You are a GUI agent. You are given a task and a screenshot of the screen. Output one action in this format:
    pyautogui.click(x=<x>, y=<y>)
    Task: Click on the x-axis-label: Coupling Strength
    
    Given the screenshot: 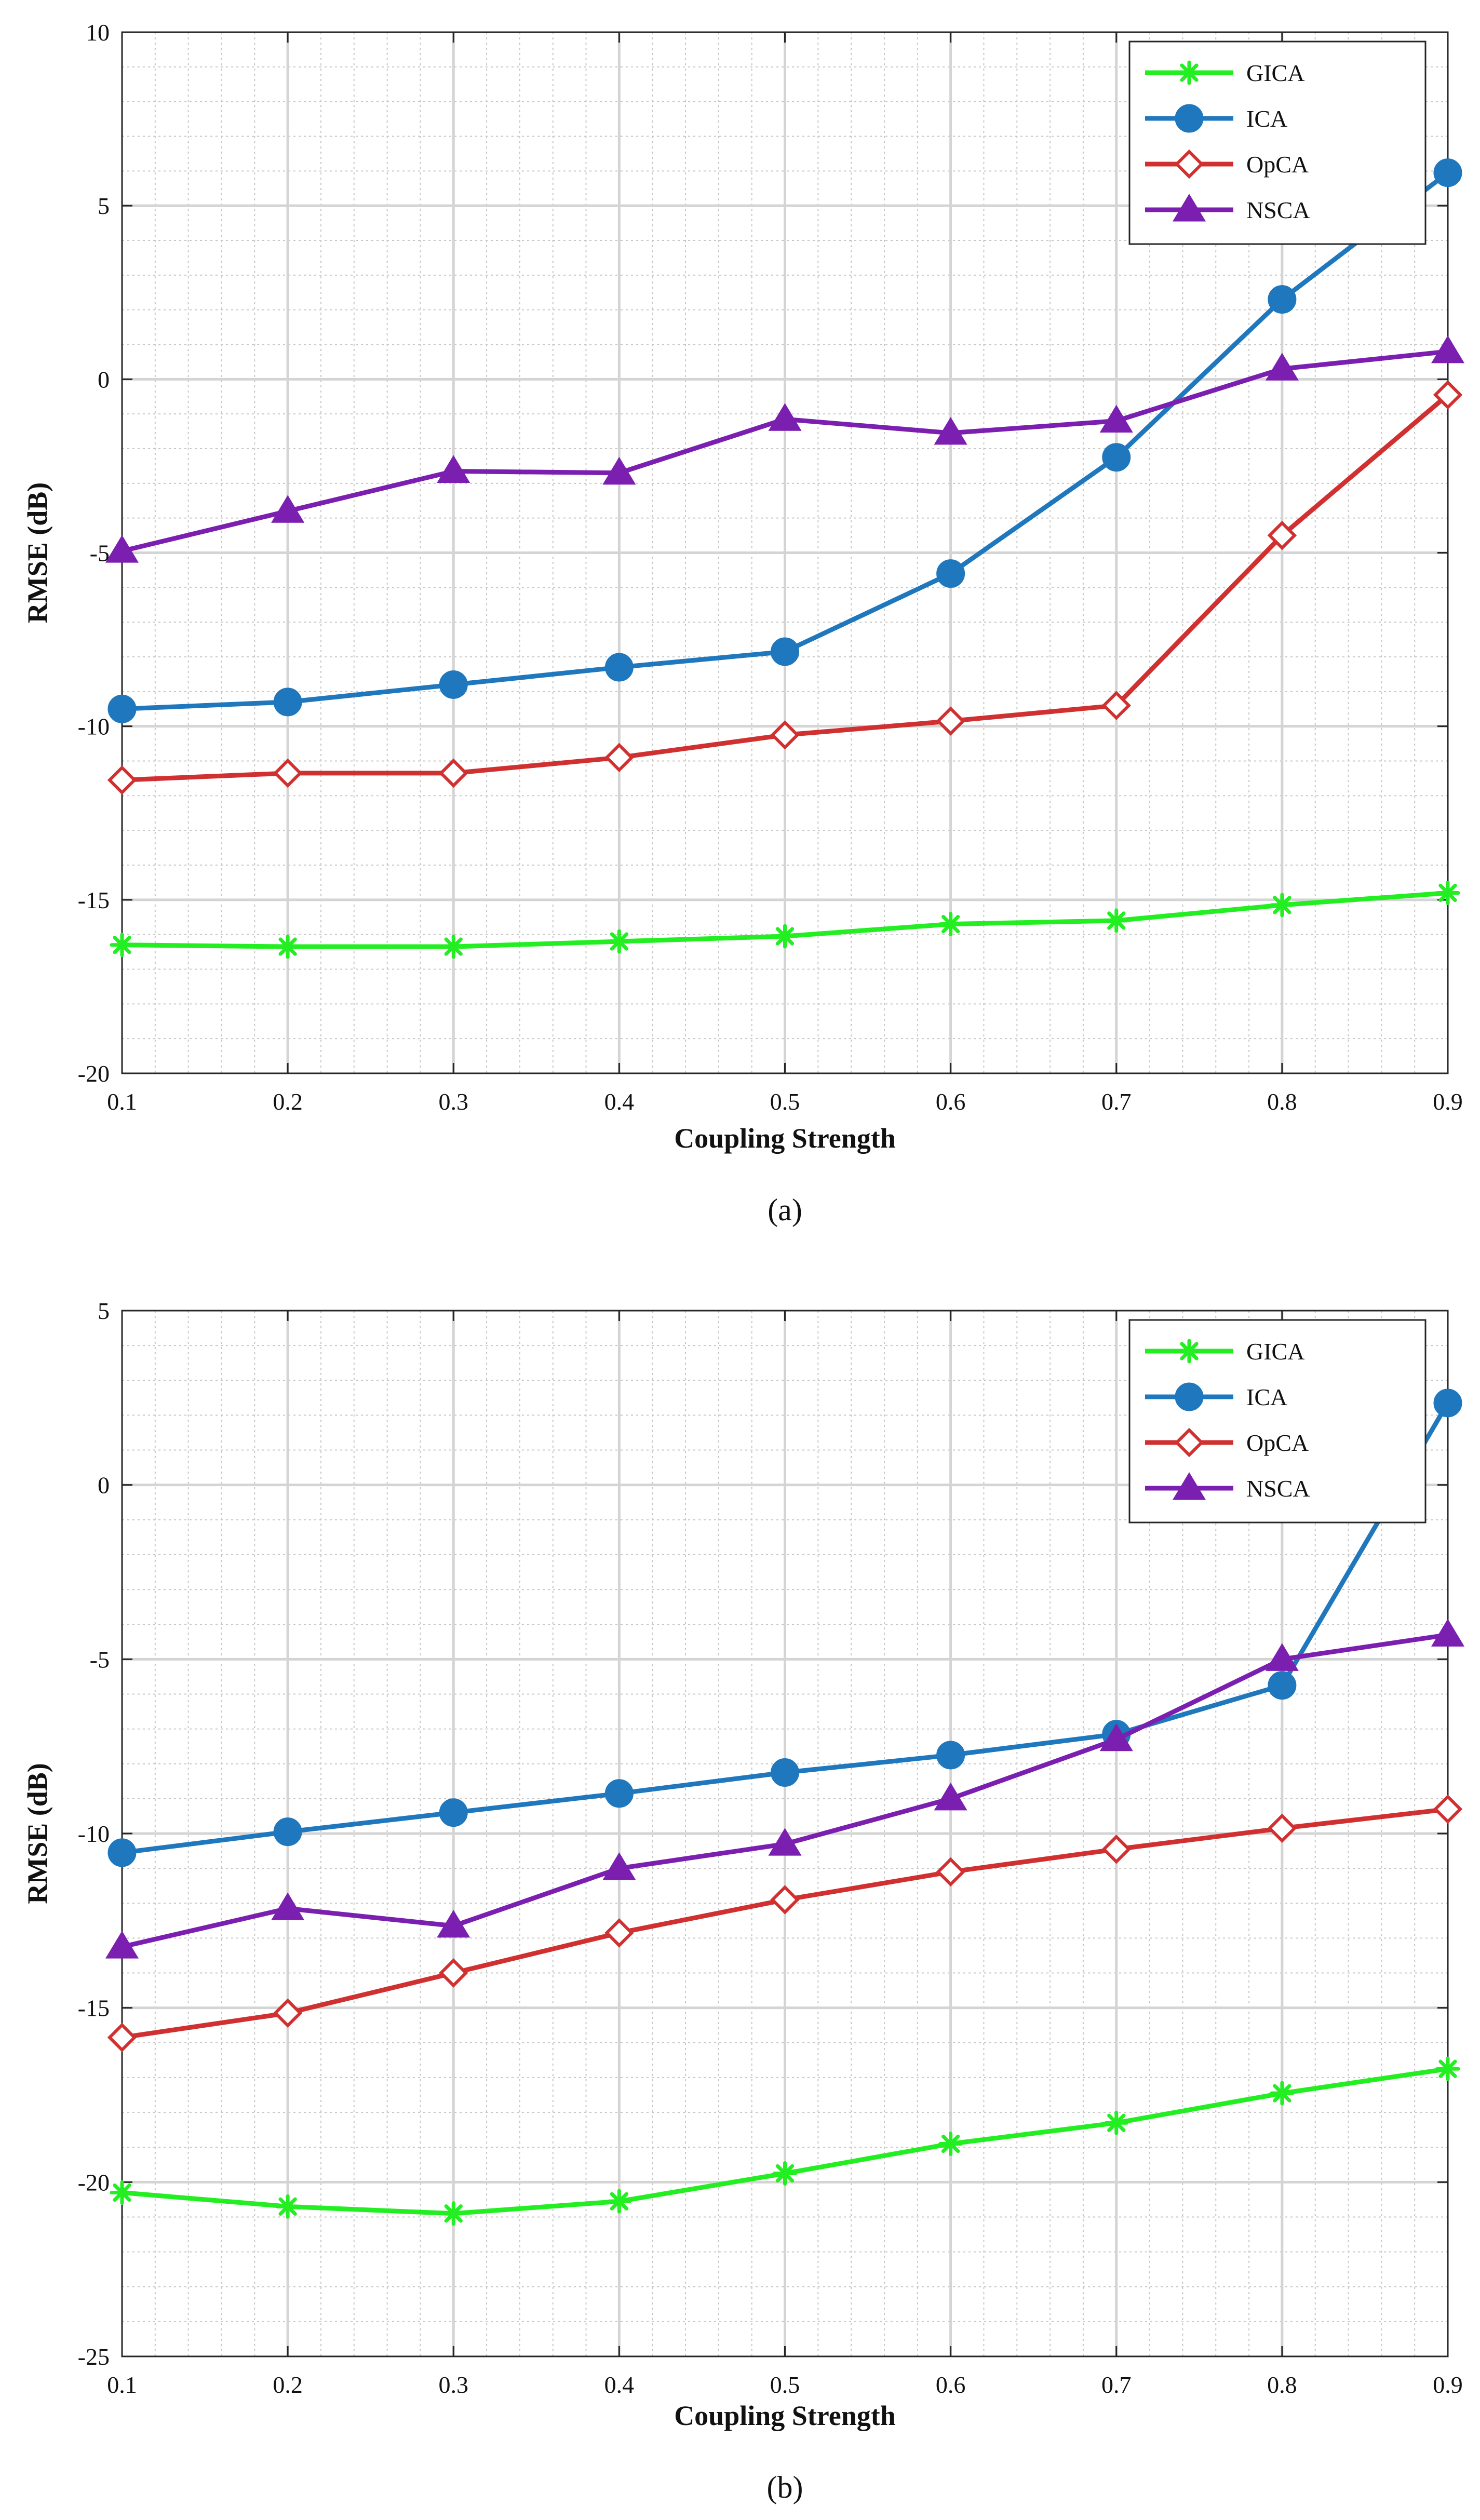 What is the action you would take?
    pyautogui.click(x=785, y=1138)
    